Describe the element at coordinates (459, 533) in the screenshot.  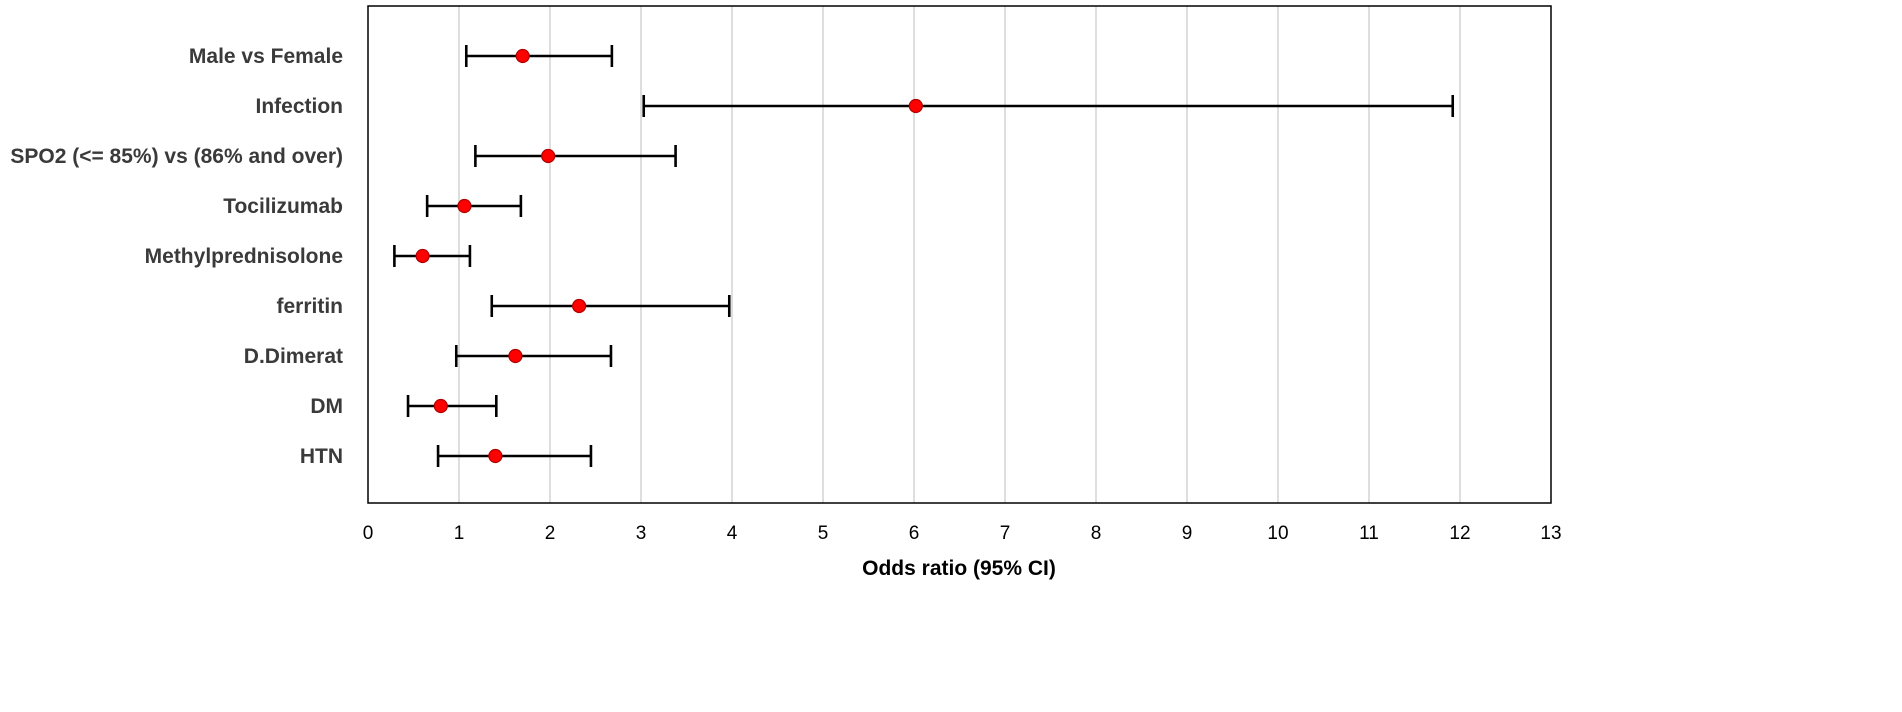
I see `x-tick-label: 1` at that location.